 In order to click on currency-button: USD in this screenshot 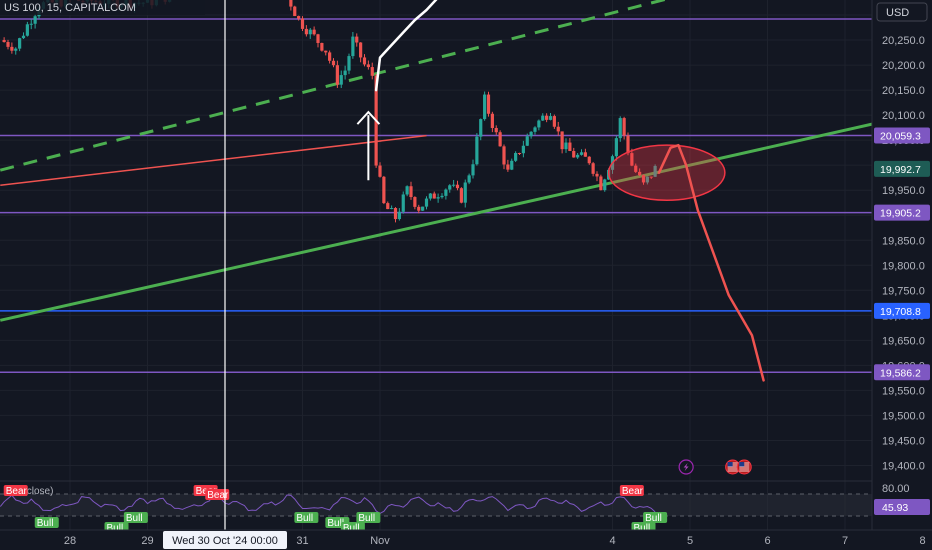, I will do `click(902, 12)`.